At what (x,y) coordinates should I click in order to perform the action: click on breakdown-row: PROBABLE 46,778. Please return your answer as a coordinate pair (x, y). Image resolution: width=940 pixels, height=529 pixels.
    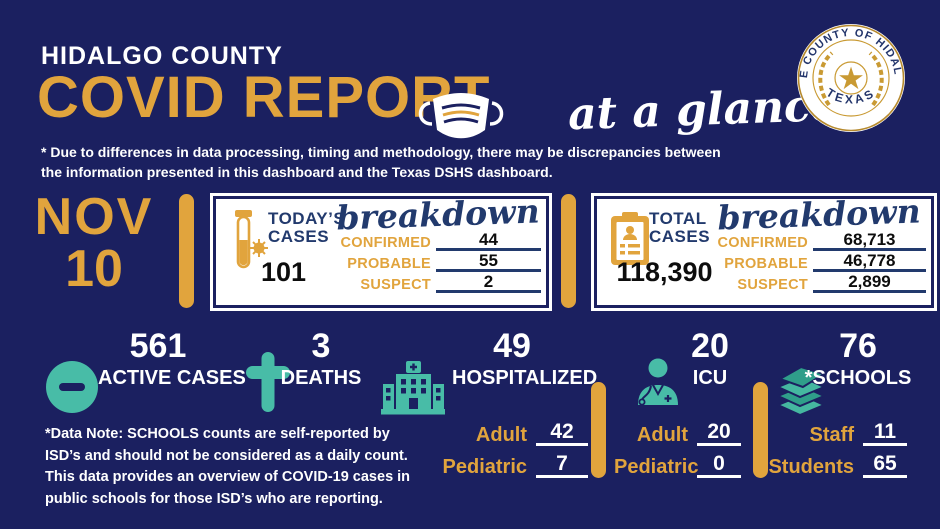
    Looking at the image, I should click on (819, 262).